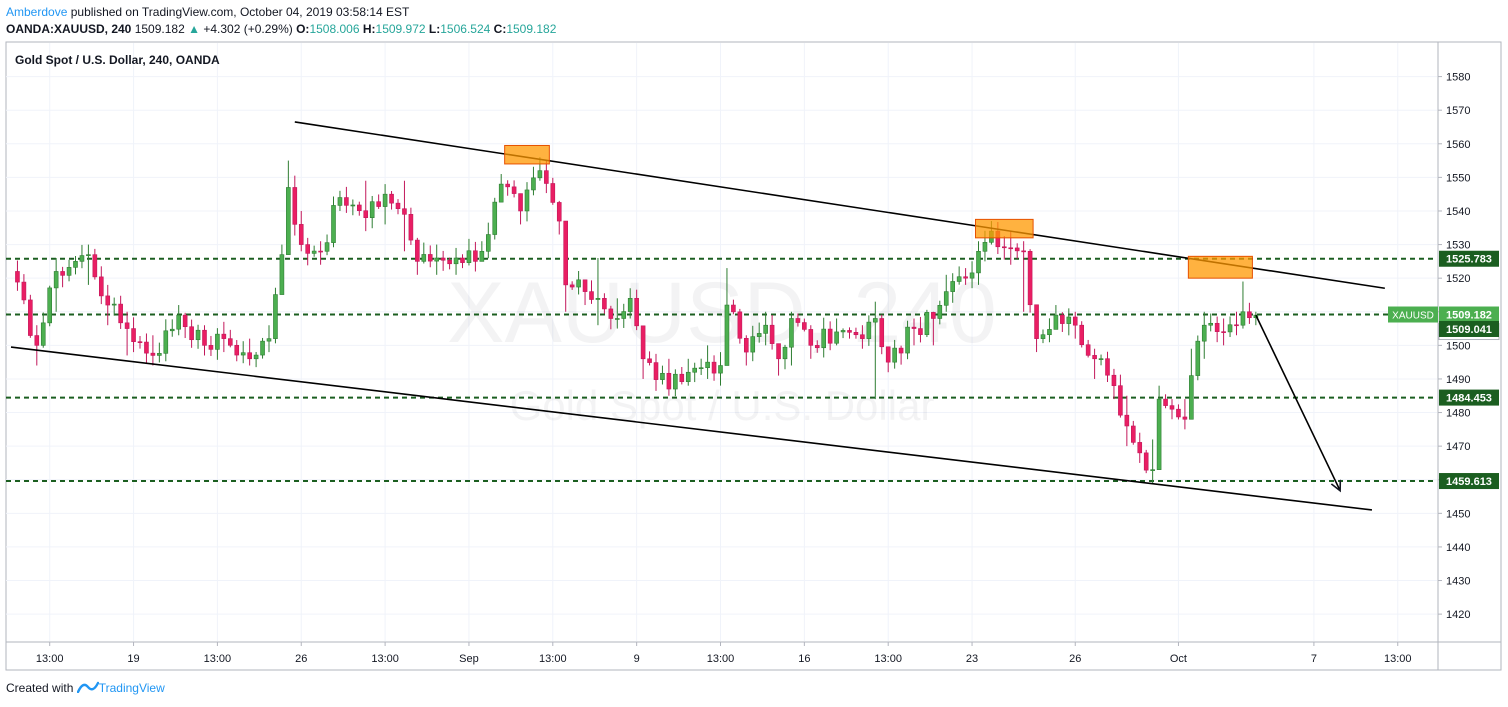 The width and height of the screenshot is (1508, 707). Describe the element at coordinates (1458, 178) in the screenshot. I see `y-tick-label: 1550` at that location.